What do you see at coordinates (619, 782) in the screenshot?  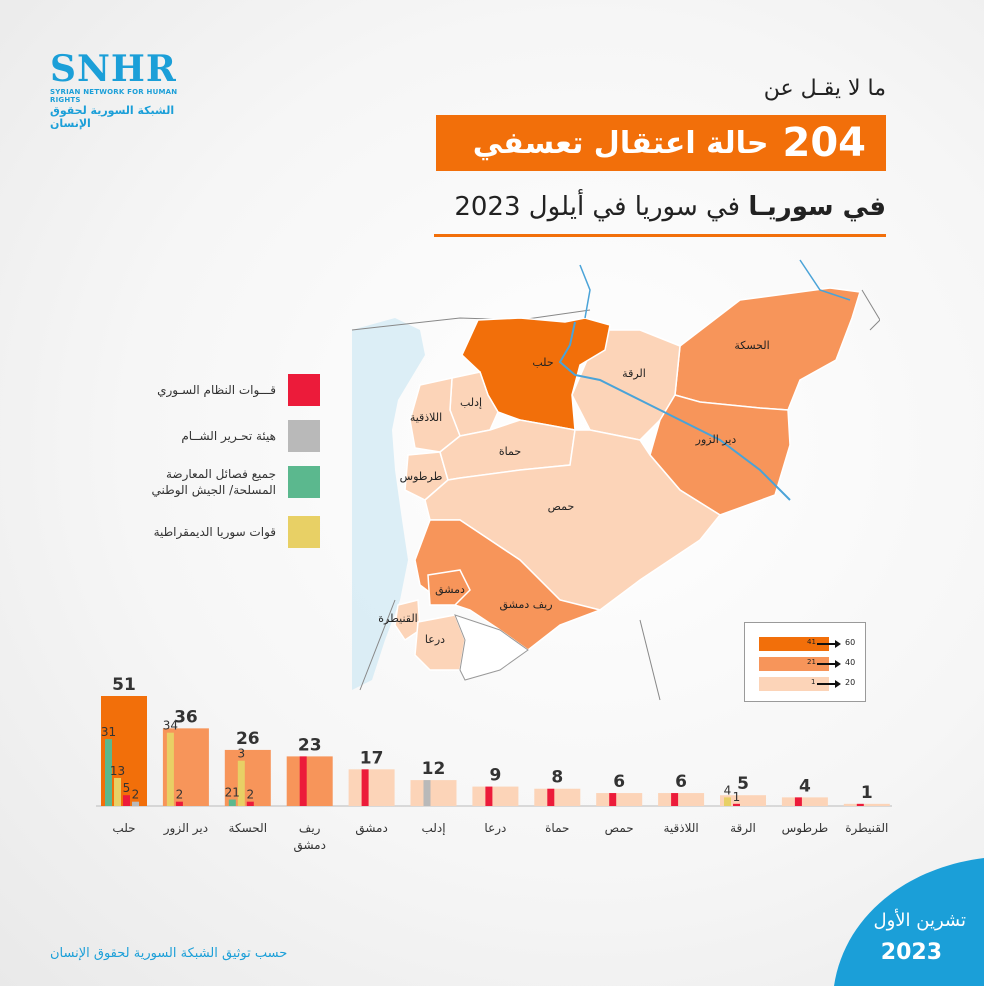 I see `total-label: 6` at bounding box center [619, 782].